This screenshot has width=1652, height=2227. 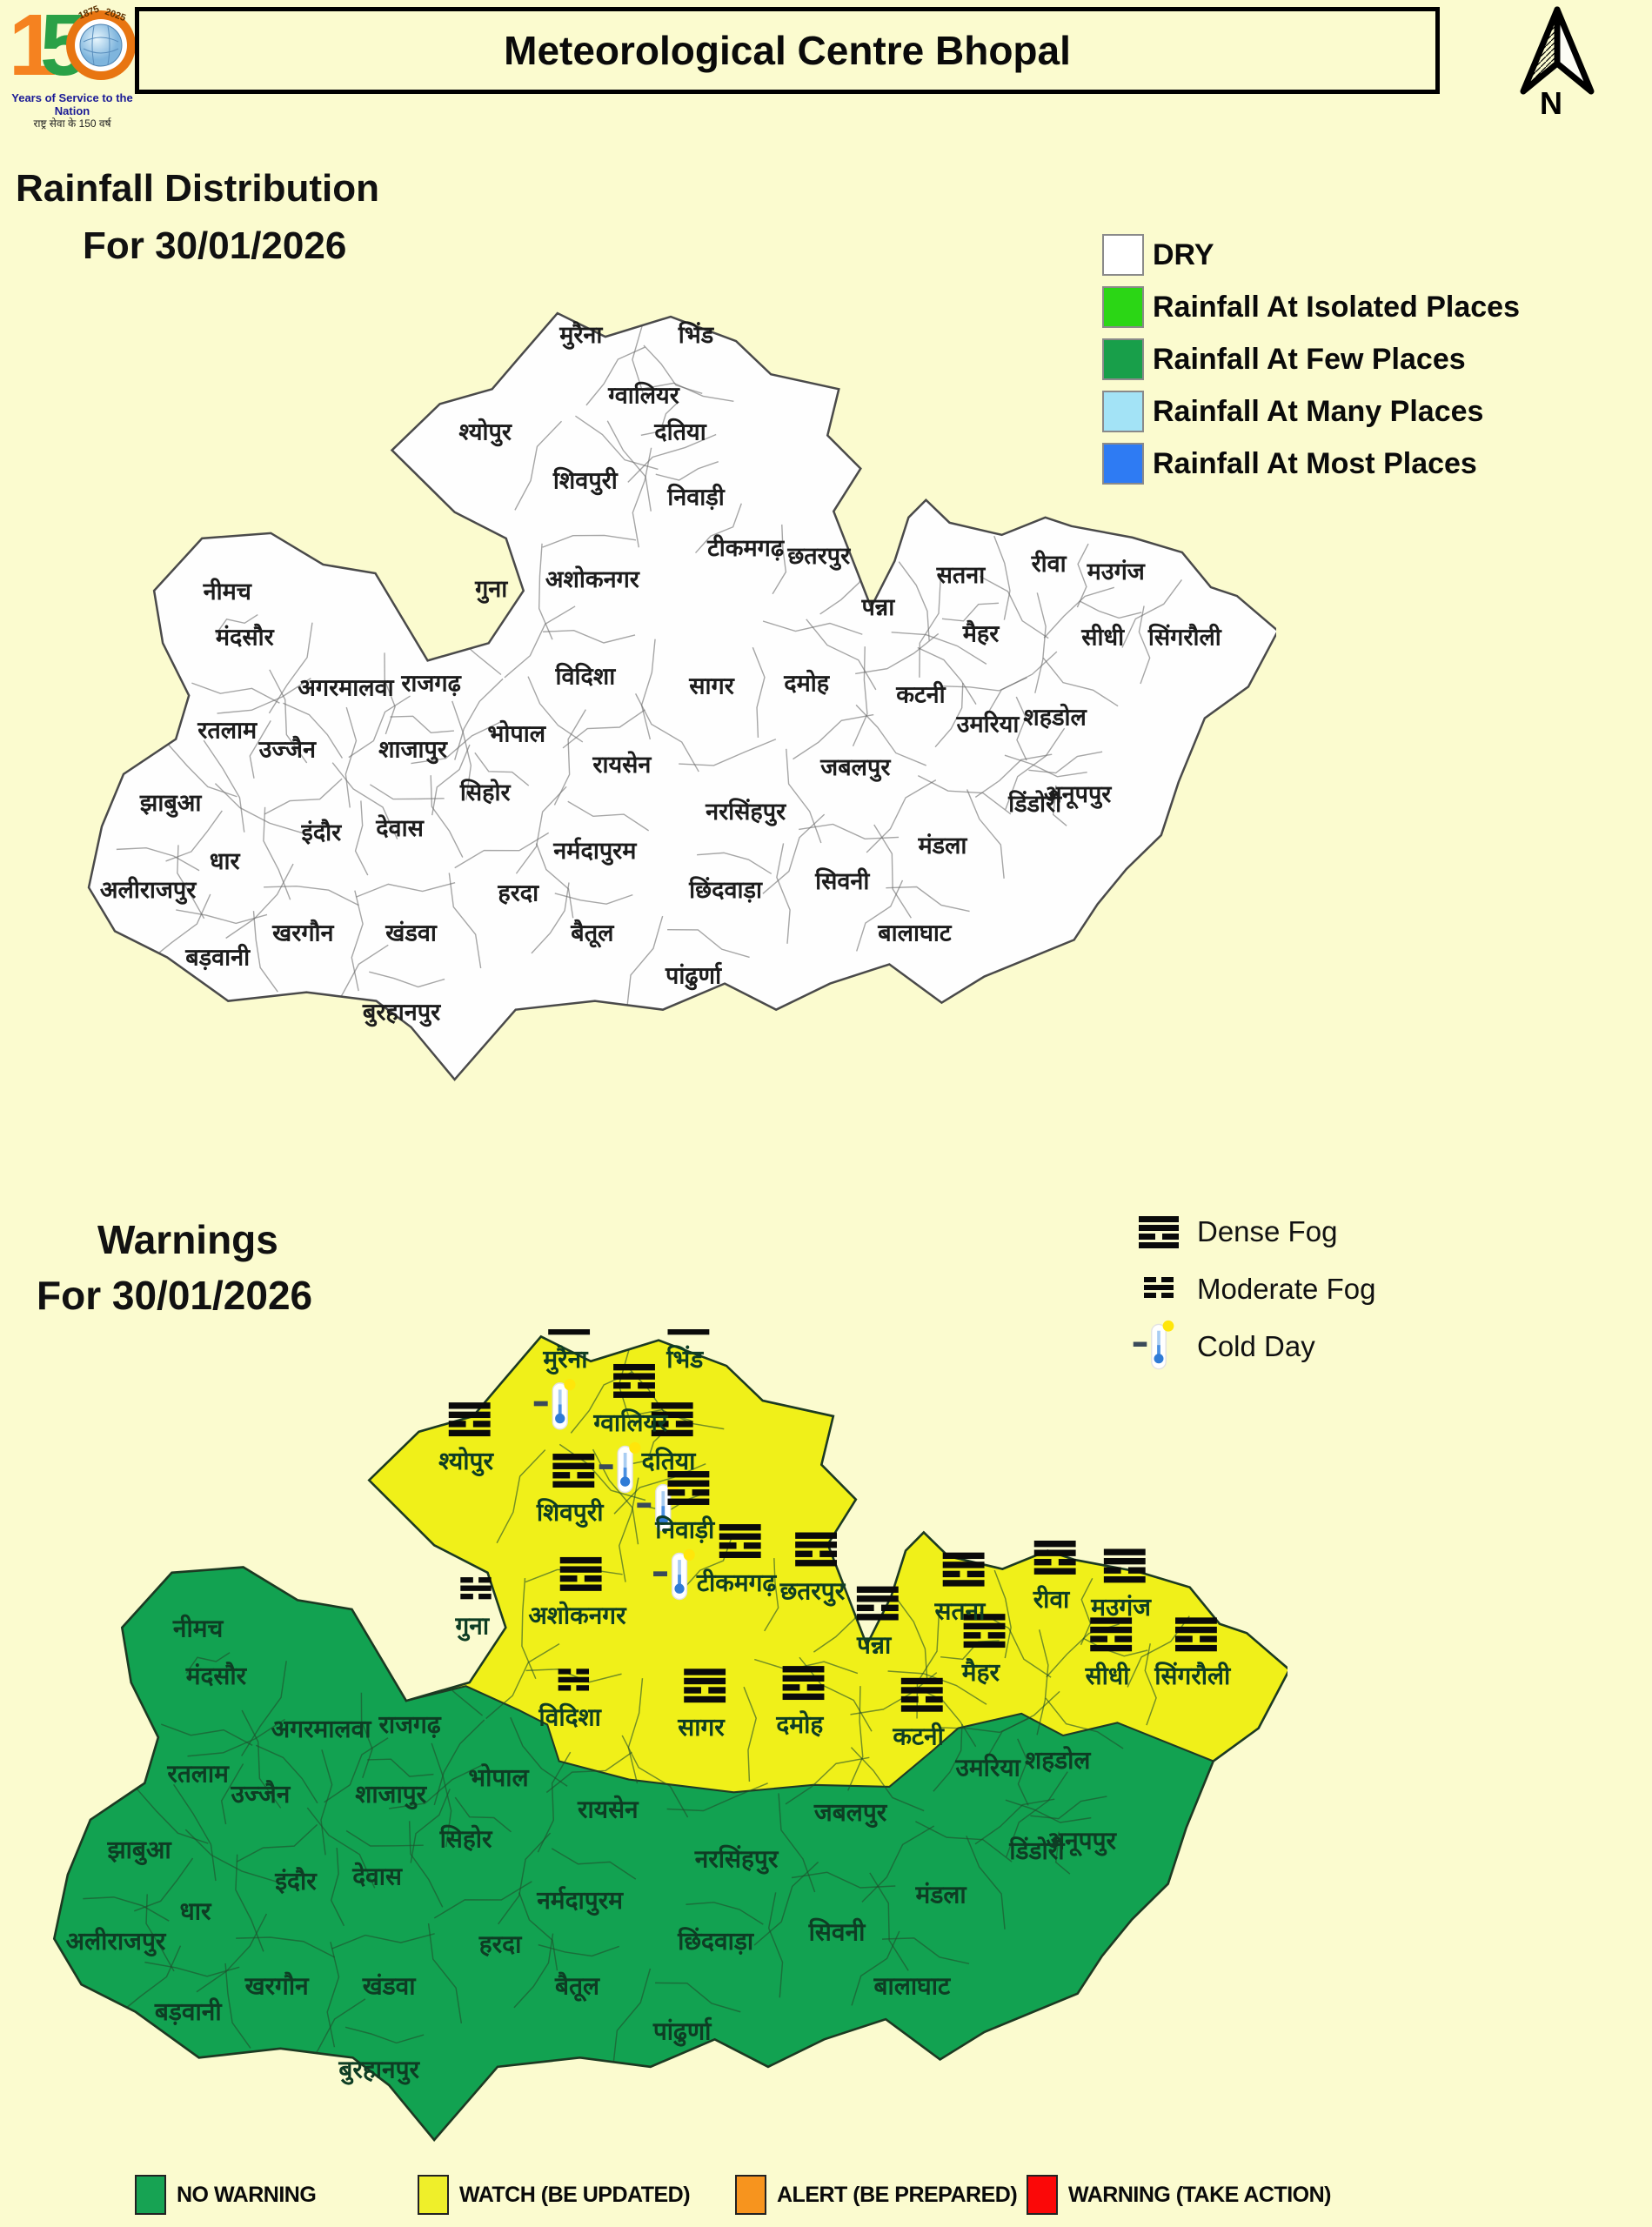 I want to click on district-label: बालाघाट, so click(x=912, y=1986).